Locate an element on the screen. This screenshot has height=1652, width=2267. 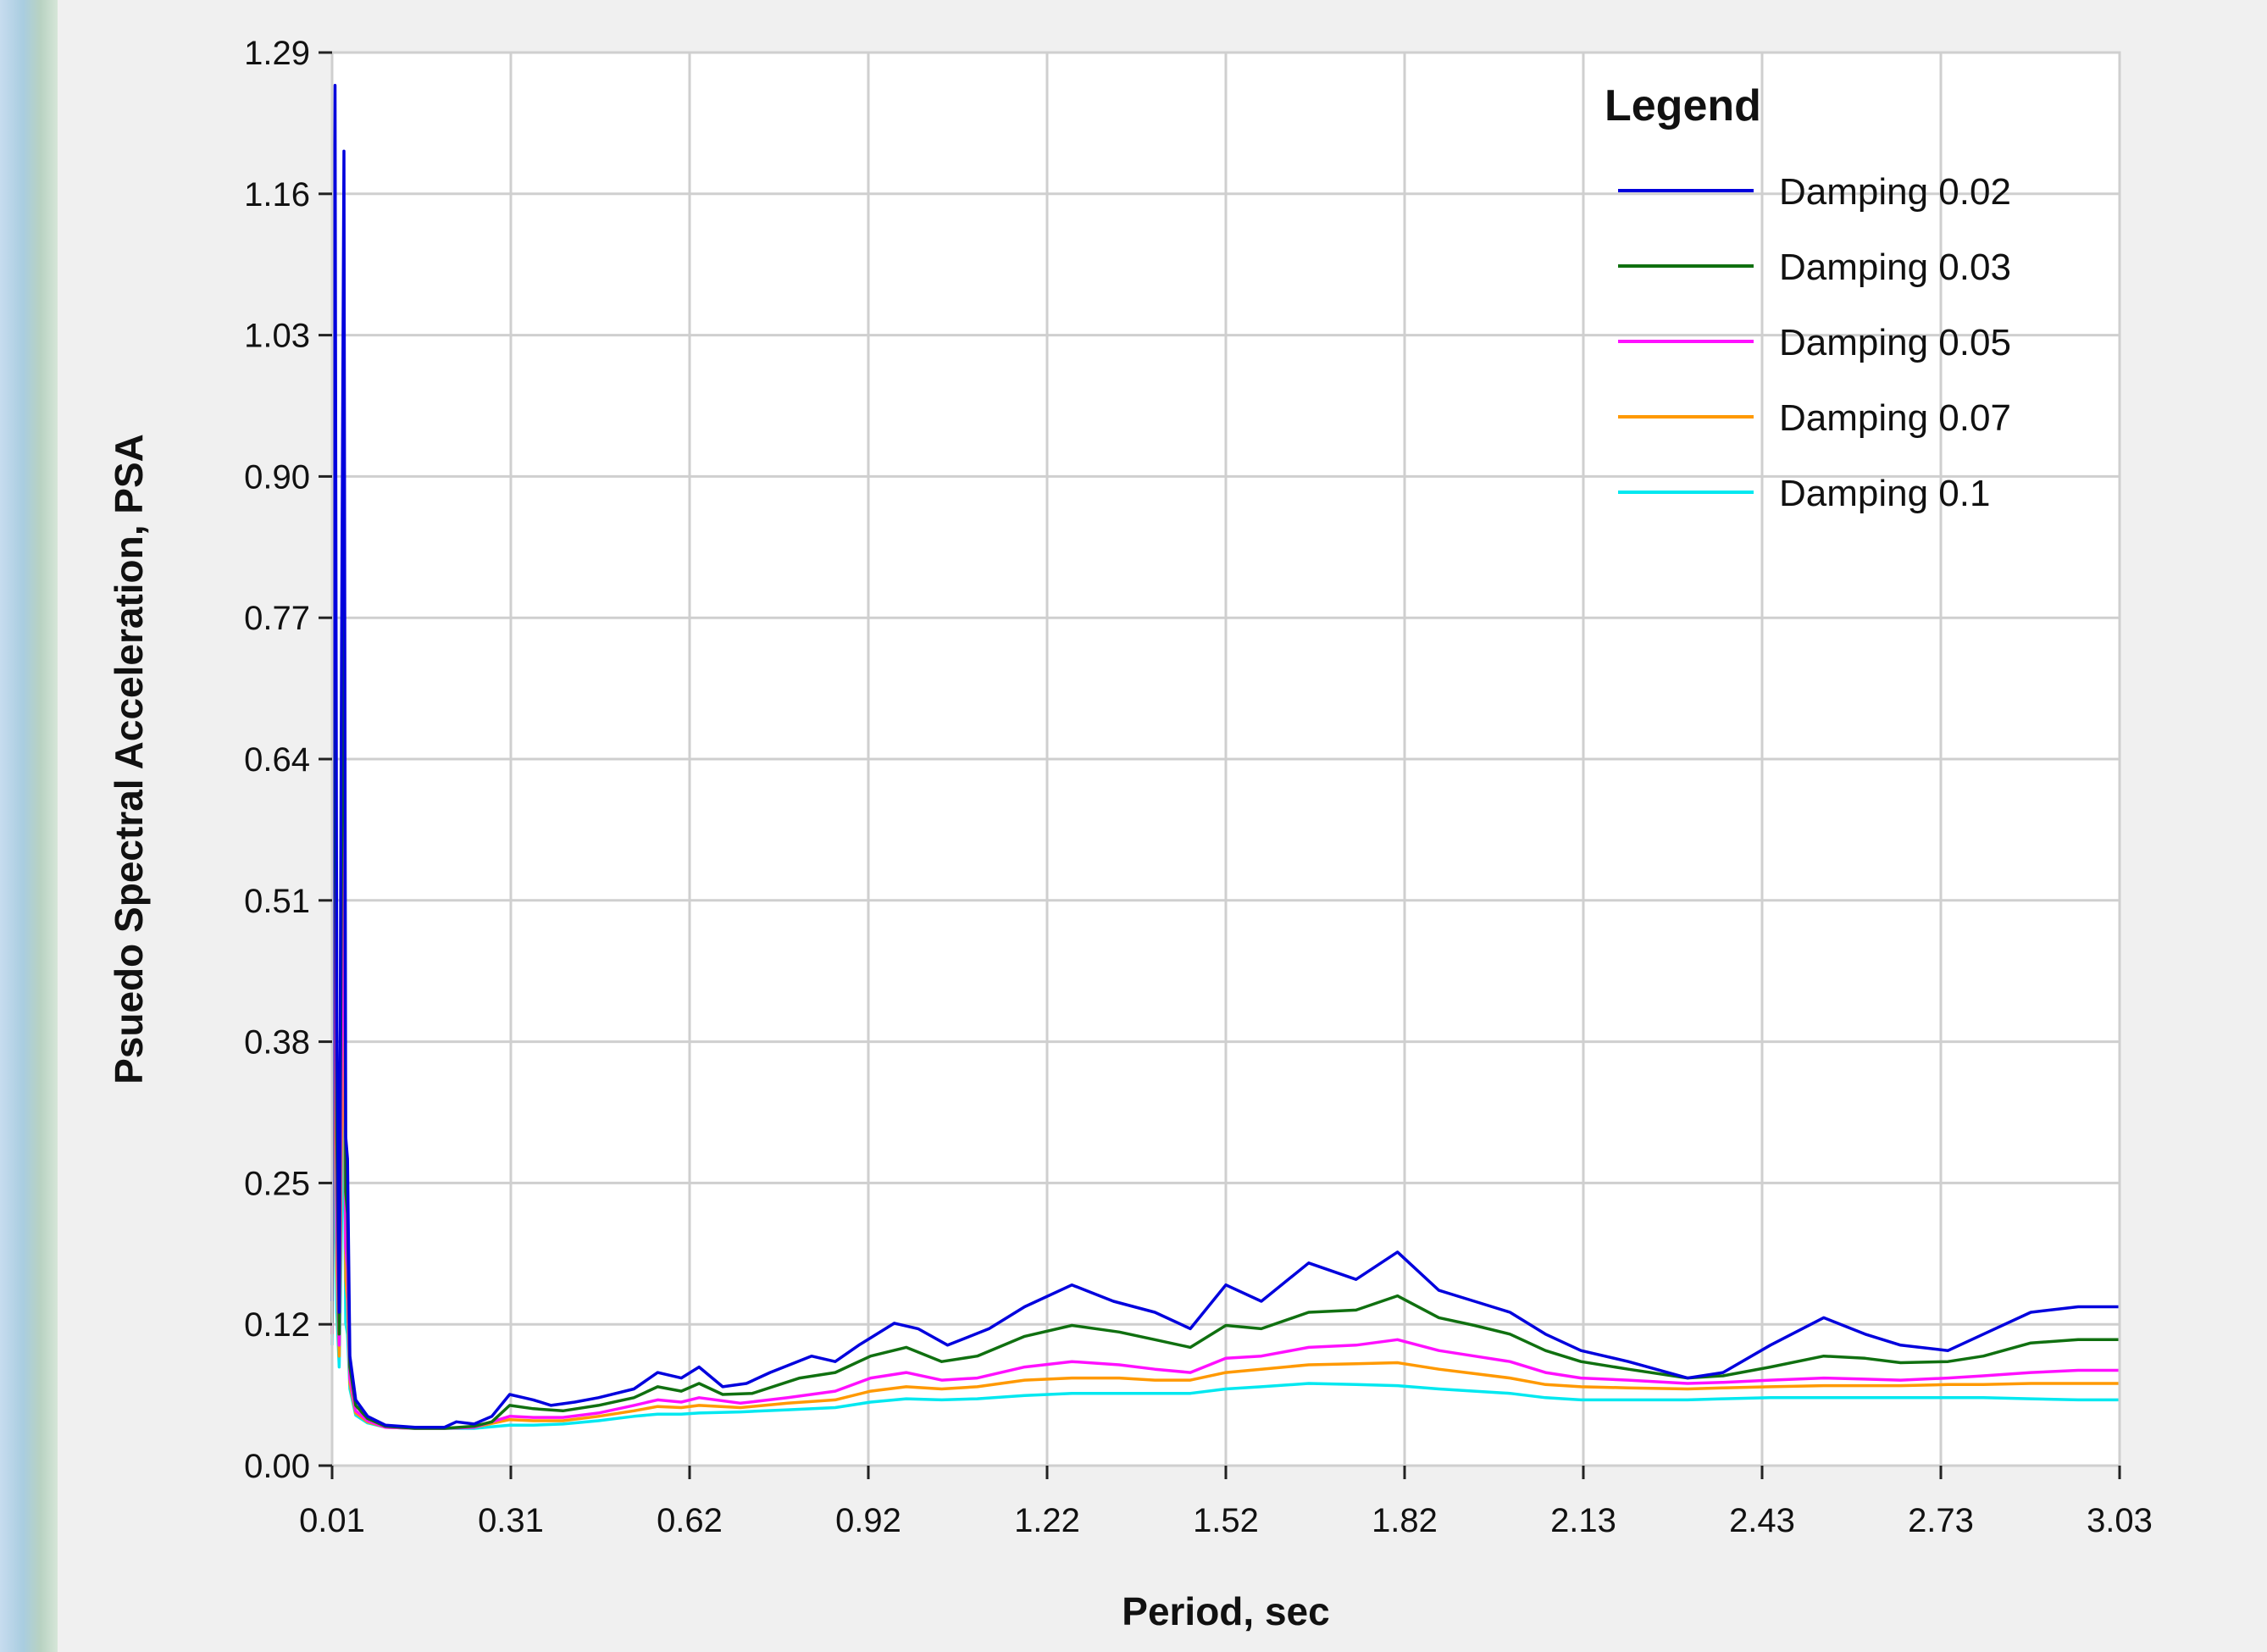
y-tick-label: 0.25 is located at coordinates (277, 1183).